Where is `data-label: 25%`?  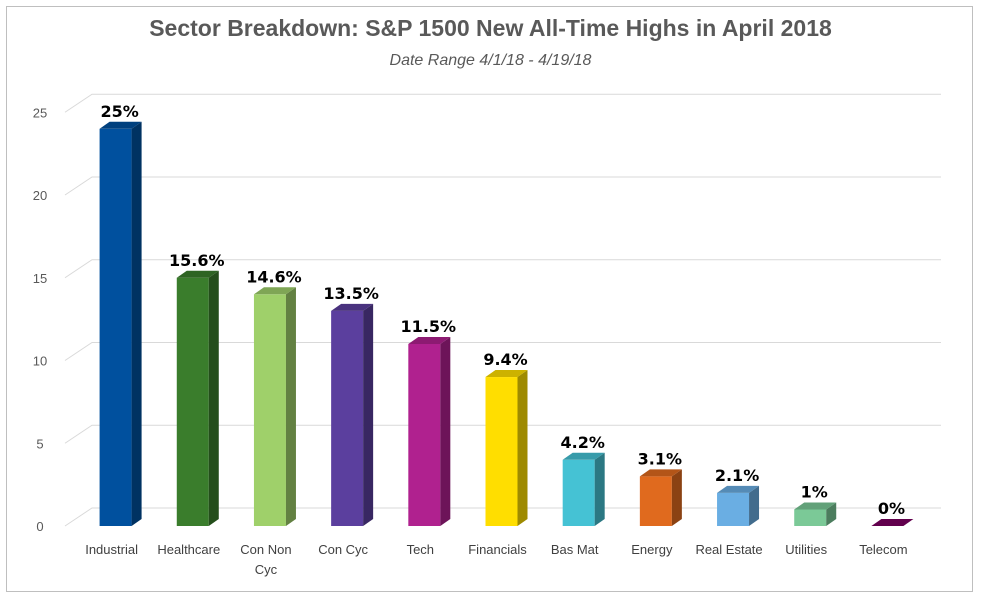
data-label: 25% is located at coordinates (119, 111).